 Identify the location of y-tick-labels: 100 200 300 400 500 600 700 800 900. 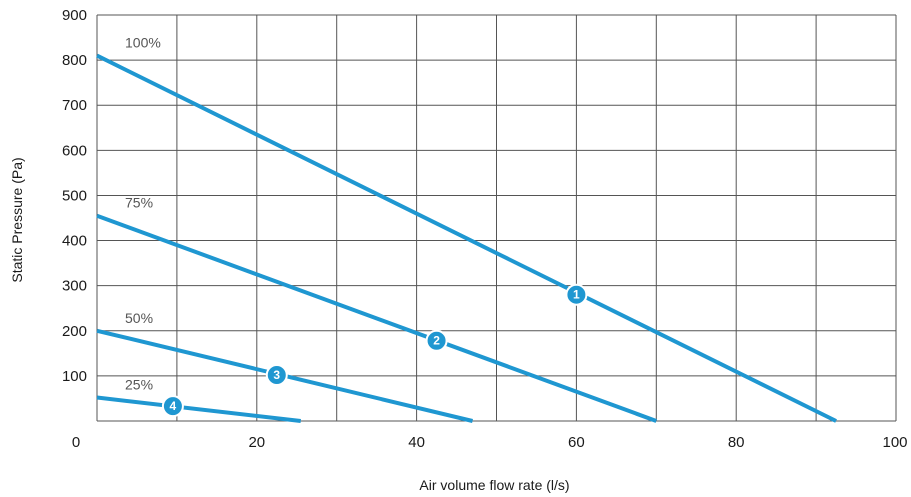
(74, 196).